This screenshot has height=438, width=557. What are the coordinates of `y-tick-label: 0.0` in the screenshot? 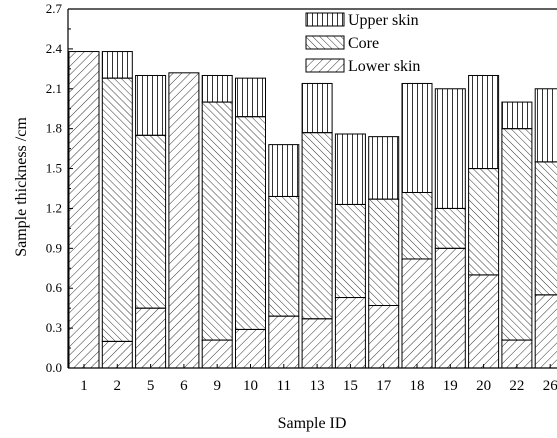 It's located at (54, 367).